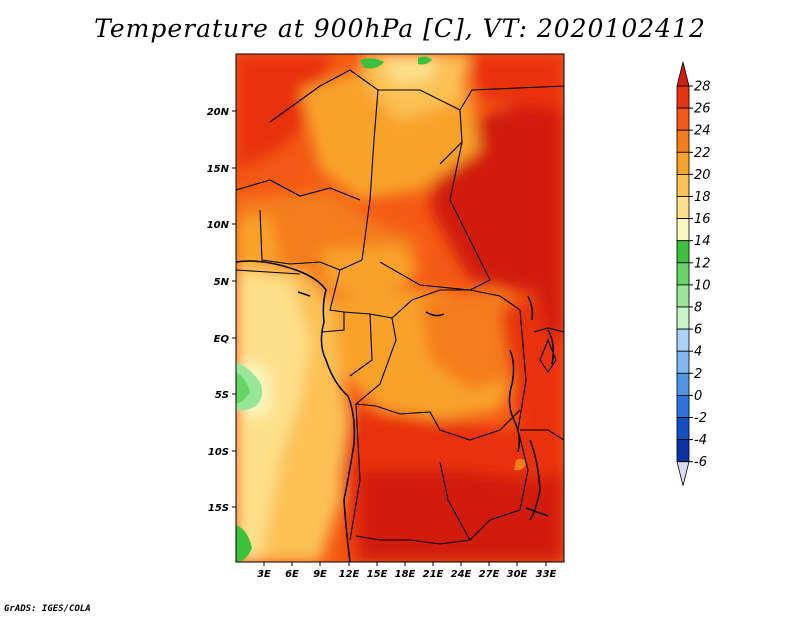 Image resolution: width=800 pixels, height=618 pixels. I want to click on colorbar-min-arrow, so click(683, 473).